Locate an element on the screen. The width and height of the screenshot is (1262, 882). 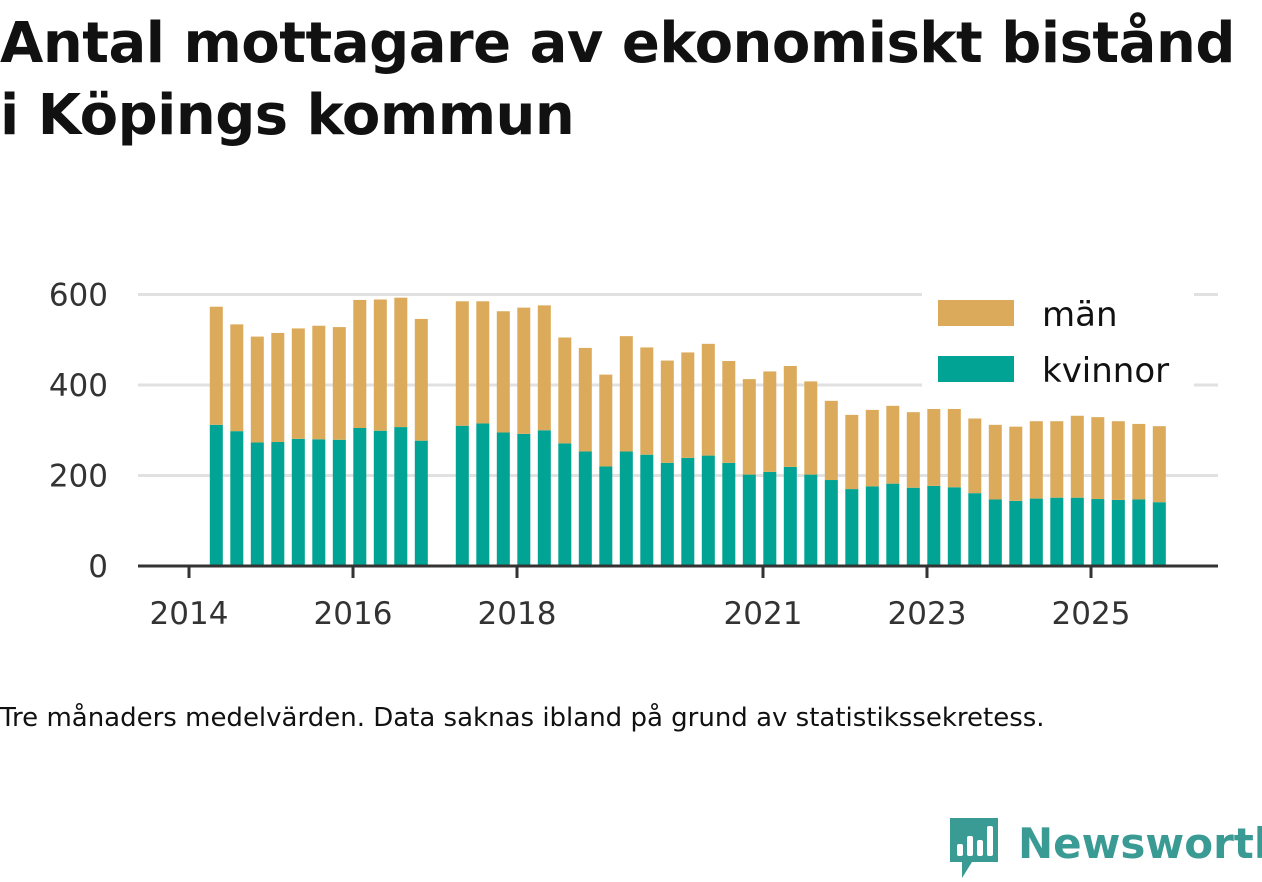
x-tick-label: 2016 is located at coordinates (353, 614).